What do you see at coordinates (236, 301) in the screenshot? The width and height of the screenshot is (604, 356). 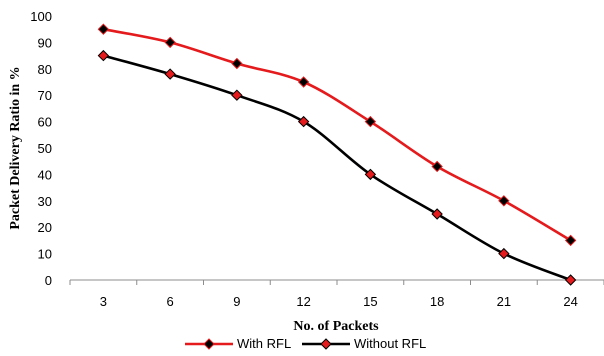 I see `x-tick-label: 9` at bounding box center [236, 301].